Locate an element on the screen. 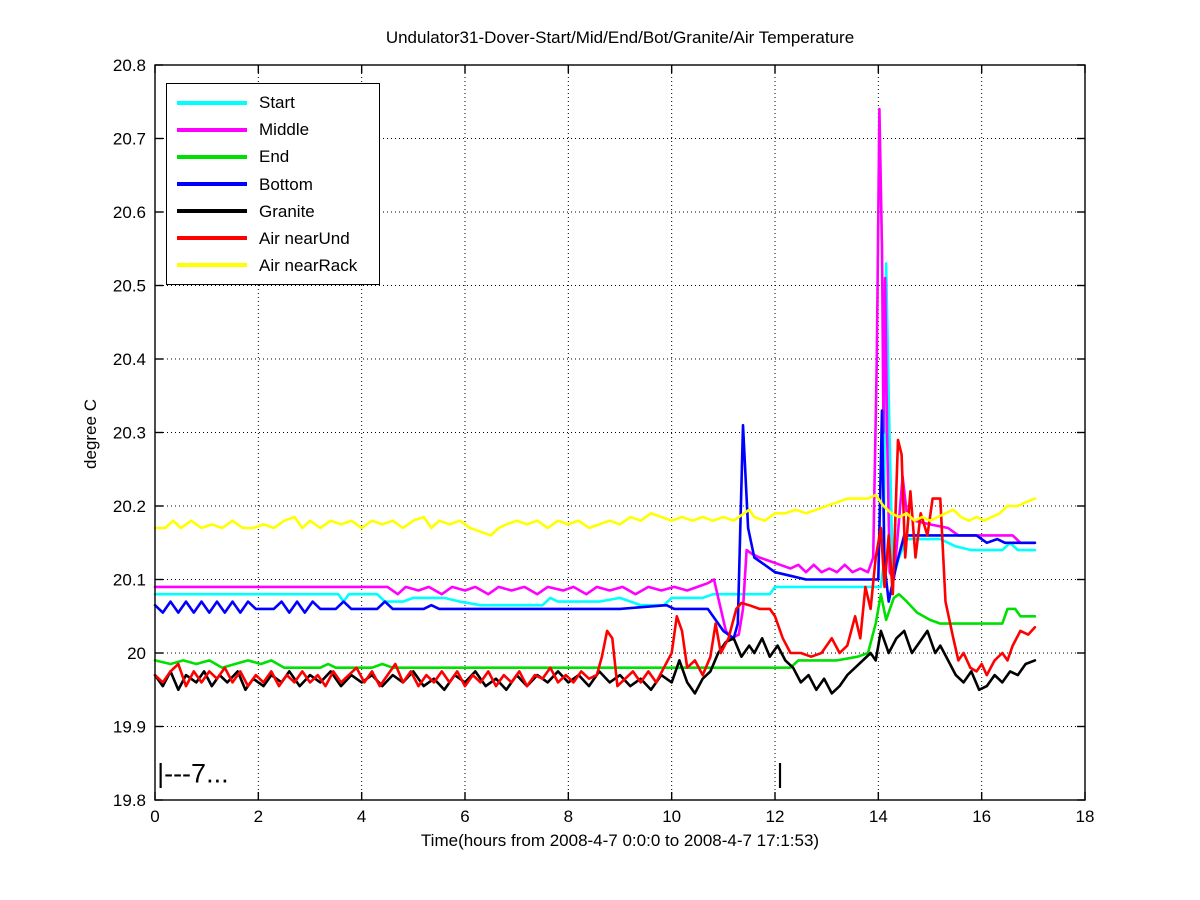 The height and width of the screenshot is (900, 1200). legend-line-middle is located at coordinates (212, 129).